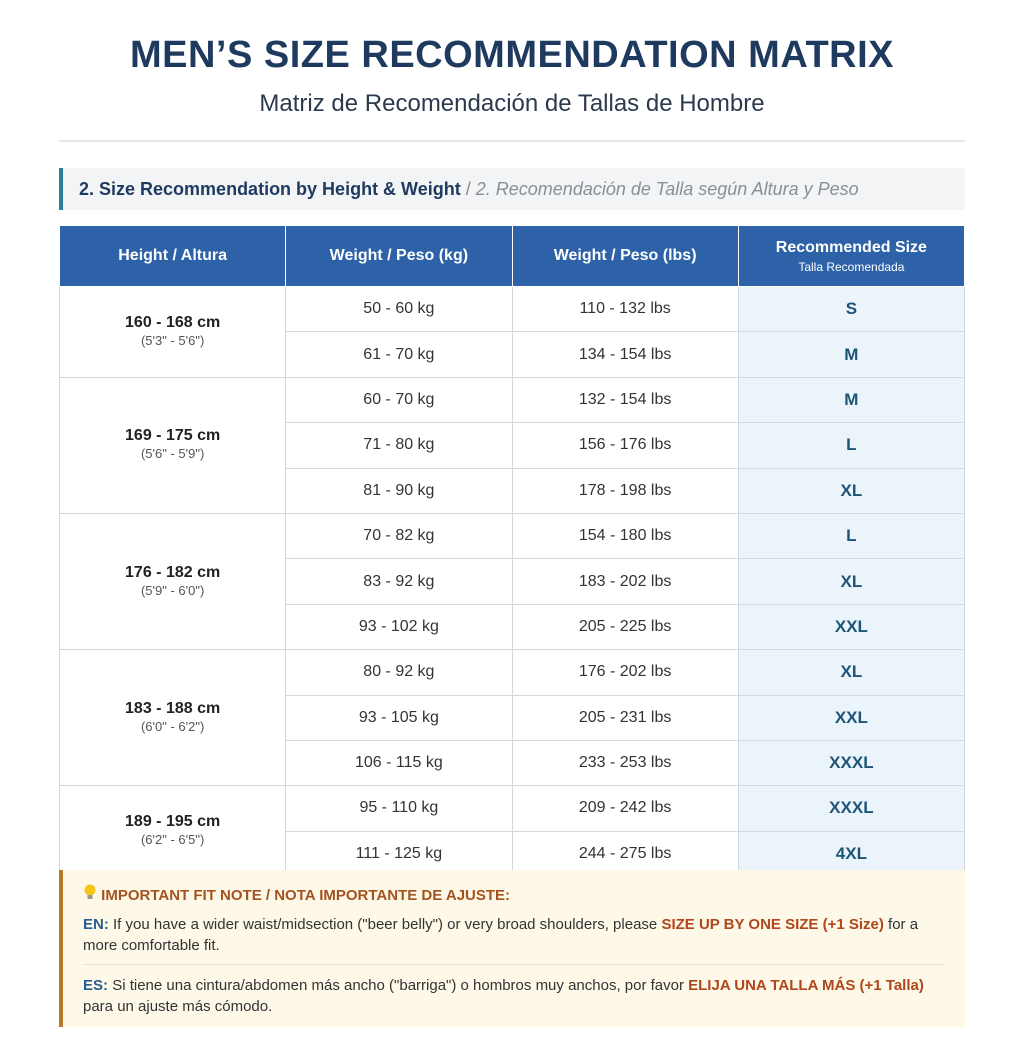  Describe the element at coordinates (399, 808) in the screenshot. I see `weight-kg: 95 - 110 kg` at that location.